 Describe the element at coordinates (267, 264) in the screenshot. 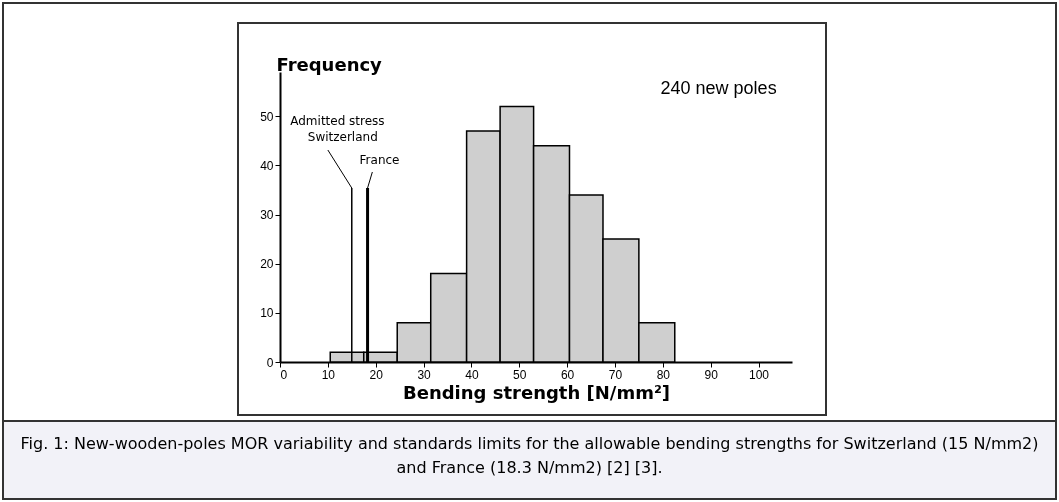

I see `y-tick-label: 20` at that location.